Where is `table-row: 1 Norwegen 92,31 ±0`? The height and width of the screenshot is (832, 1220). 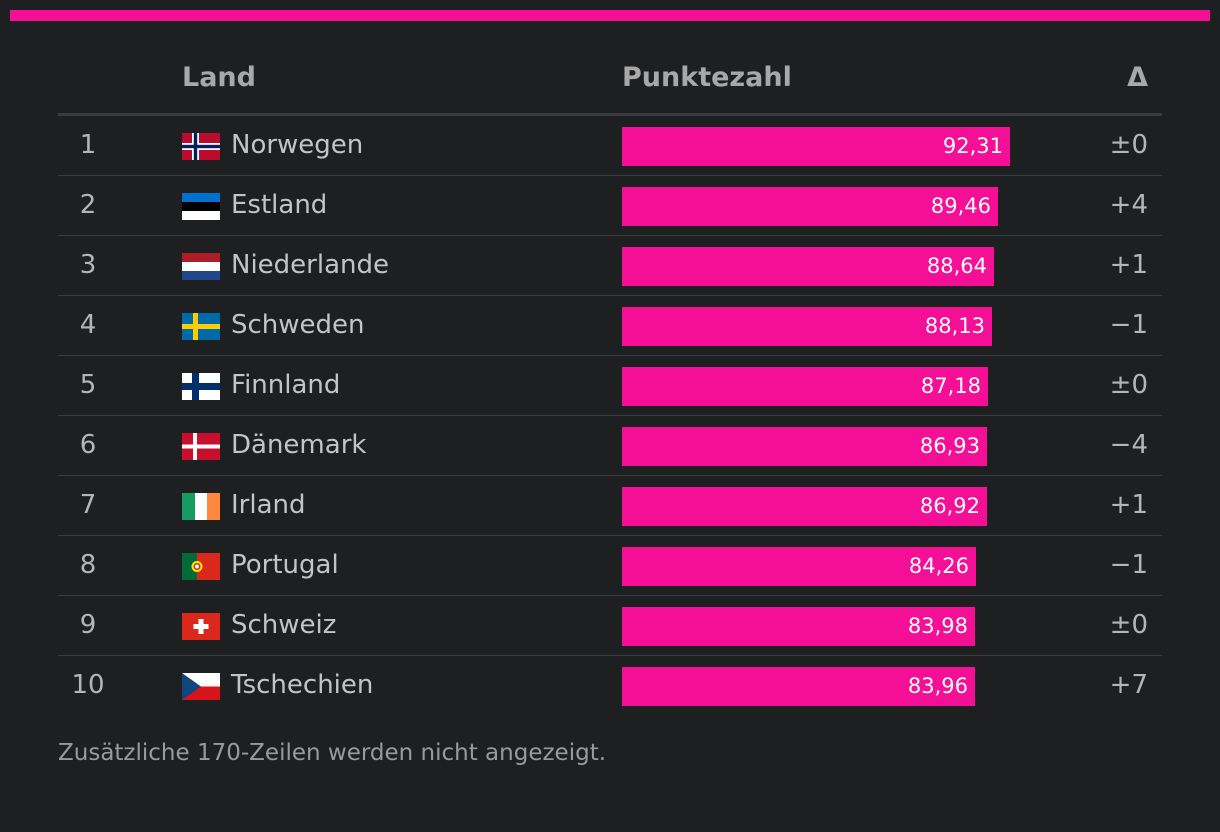
table-row: 1 Norwegen 92,31 ±0 is located at coordinates (610, 146).